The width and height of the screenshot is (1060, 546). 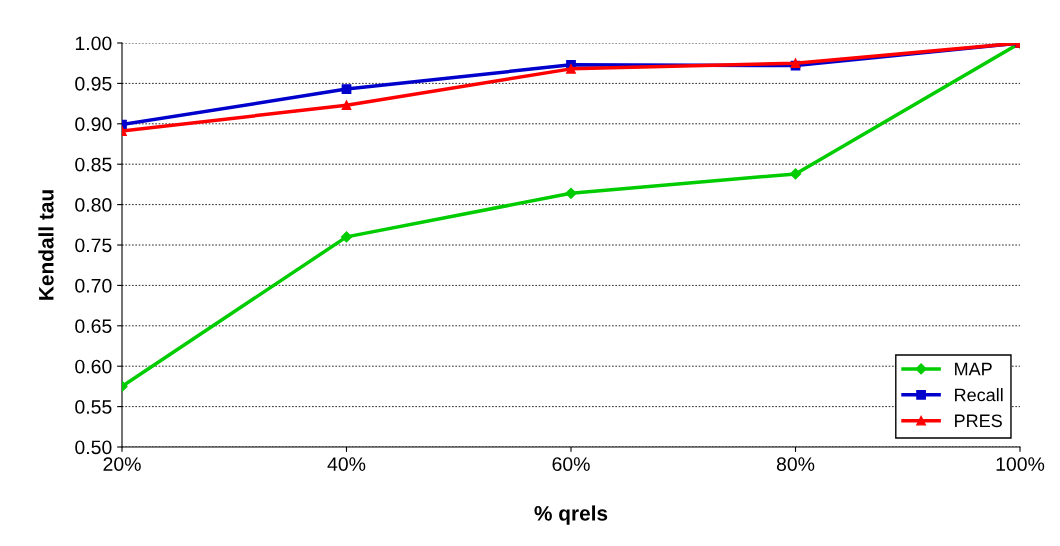 What do you see at coordinates (93, 447) in the screenshot?
I see `y-tick-label: 0.50` at bounding box center [93, 447].